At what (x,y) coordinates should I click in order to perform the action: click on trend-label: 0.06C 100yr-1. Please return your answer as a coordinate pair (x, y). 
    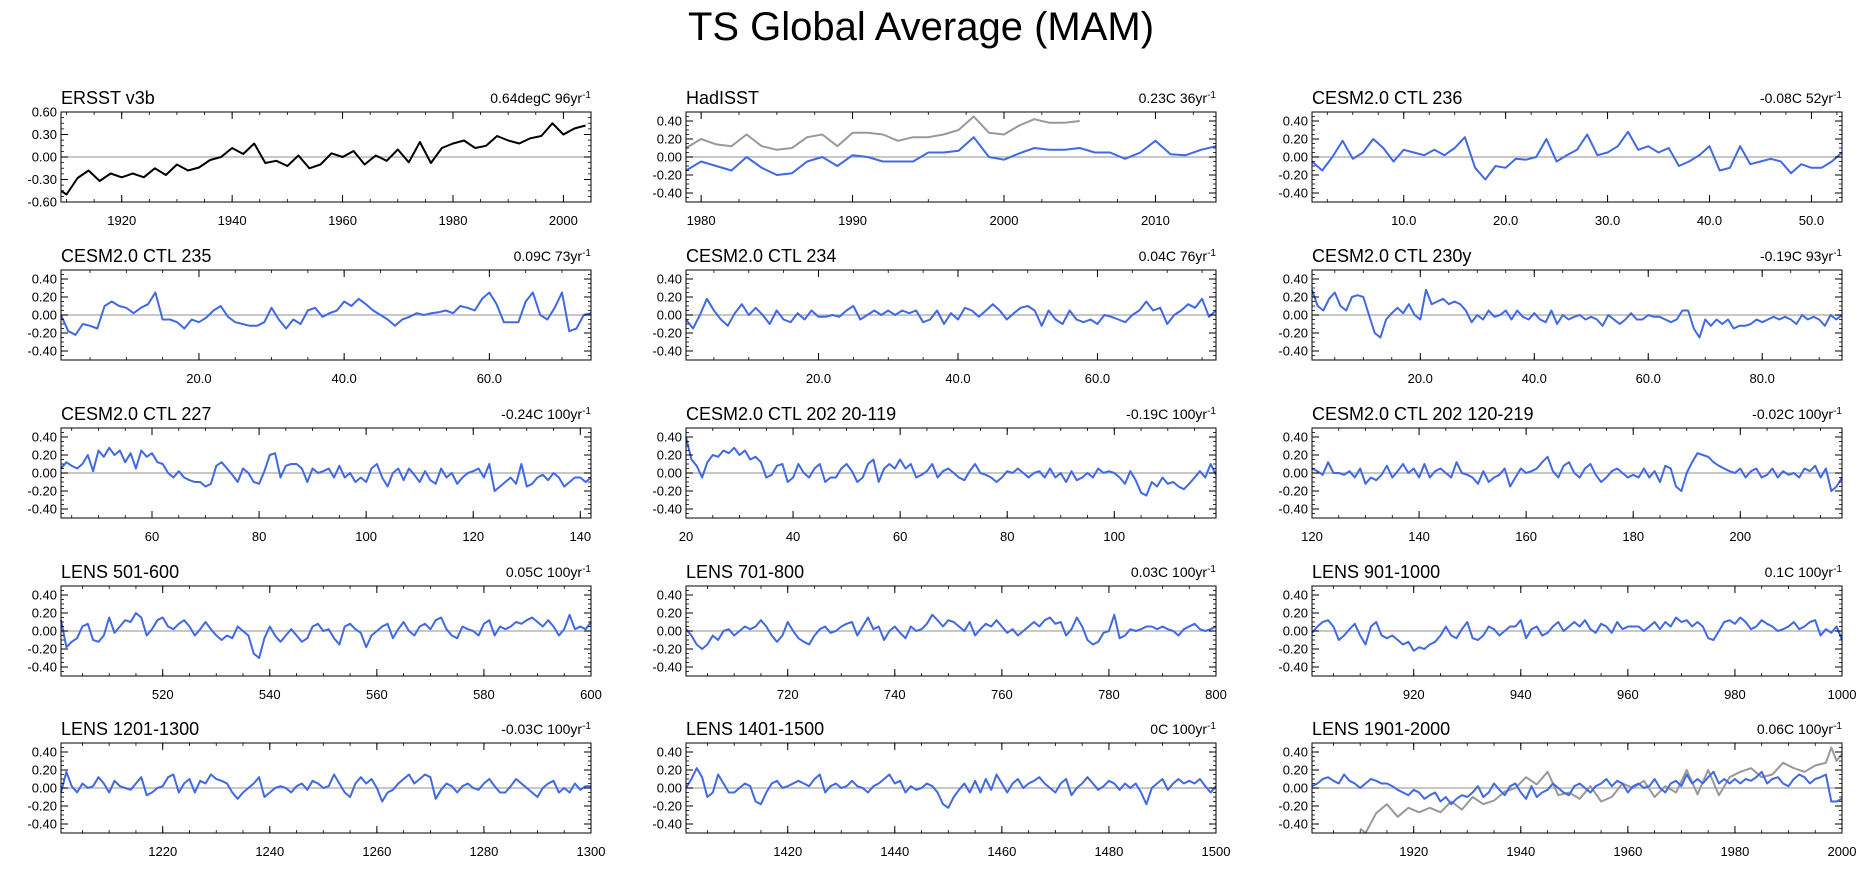
    Looking at the image, I should click on (1800, 729).